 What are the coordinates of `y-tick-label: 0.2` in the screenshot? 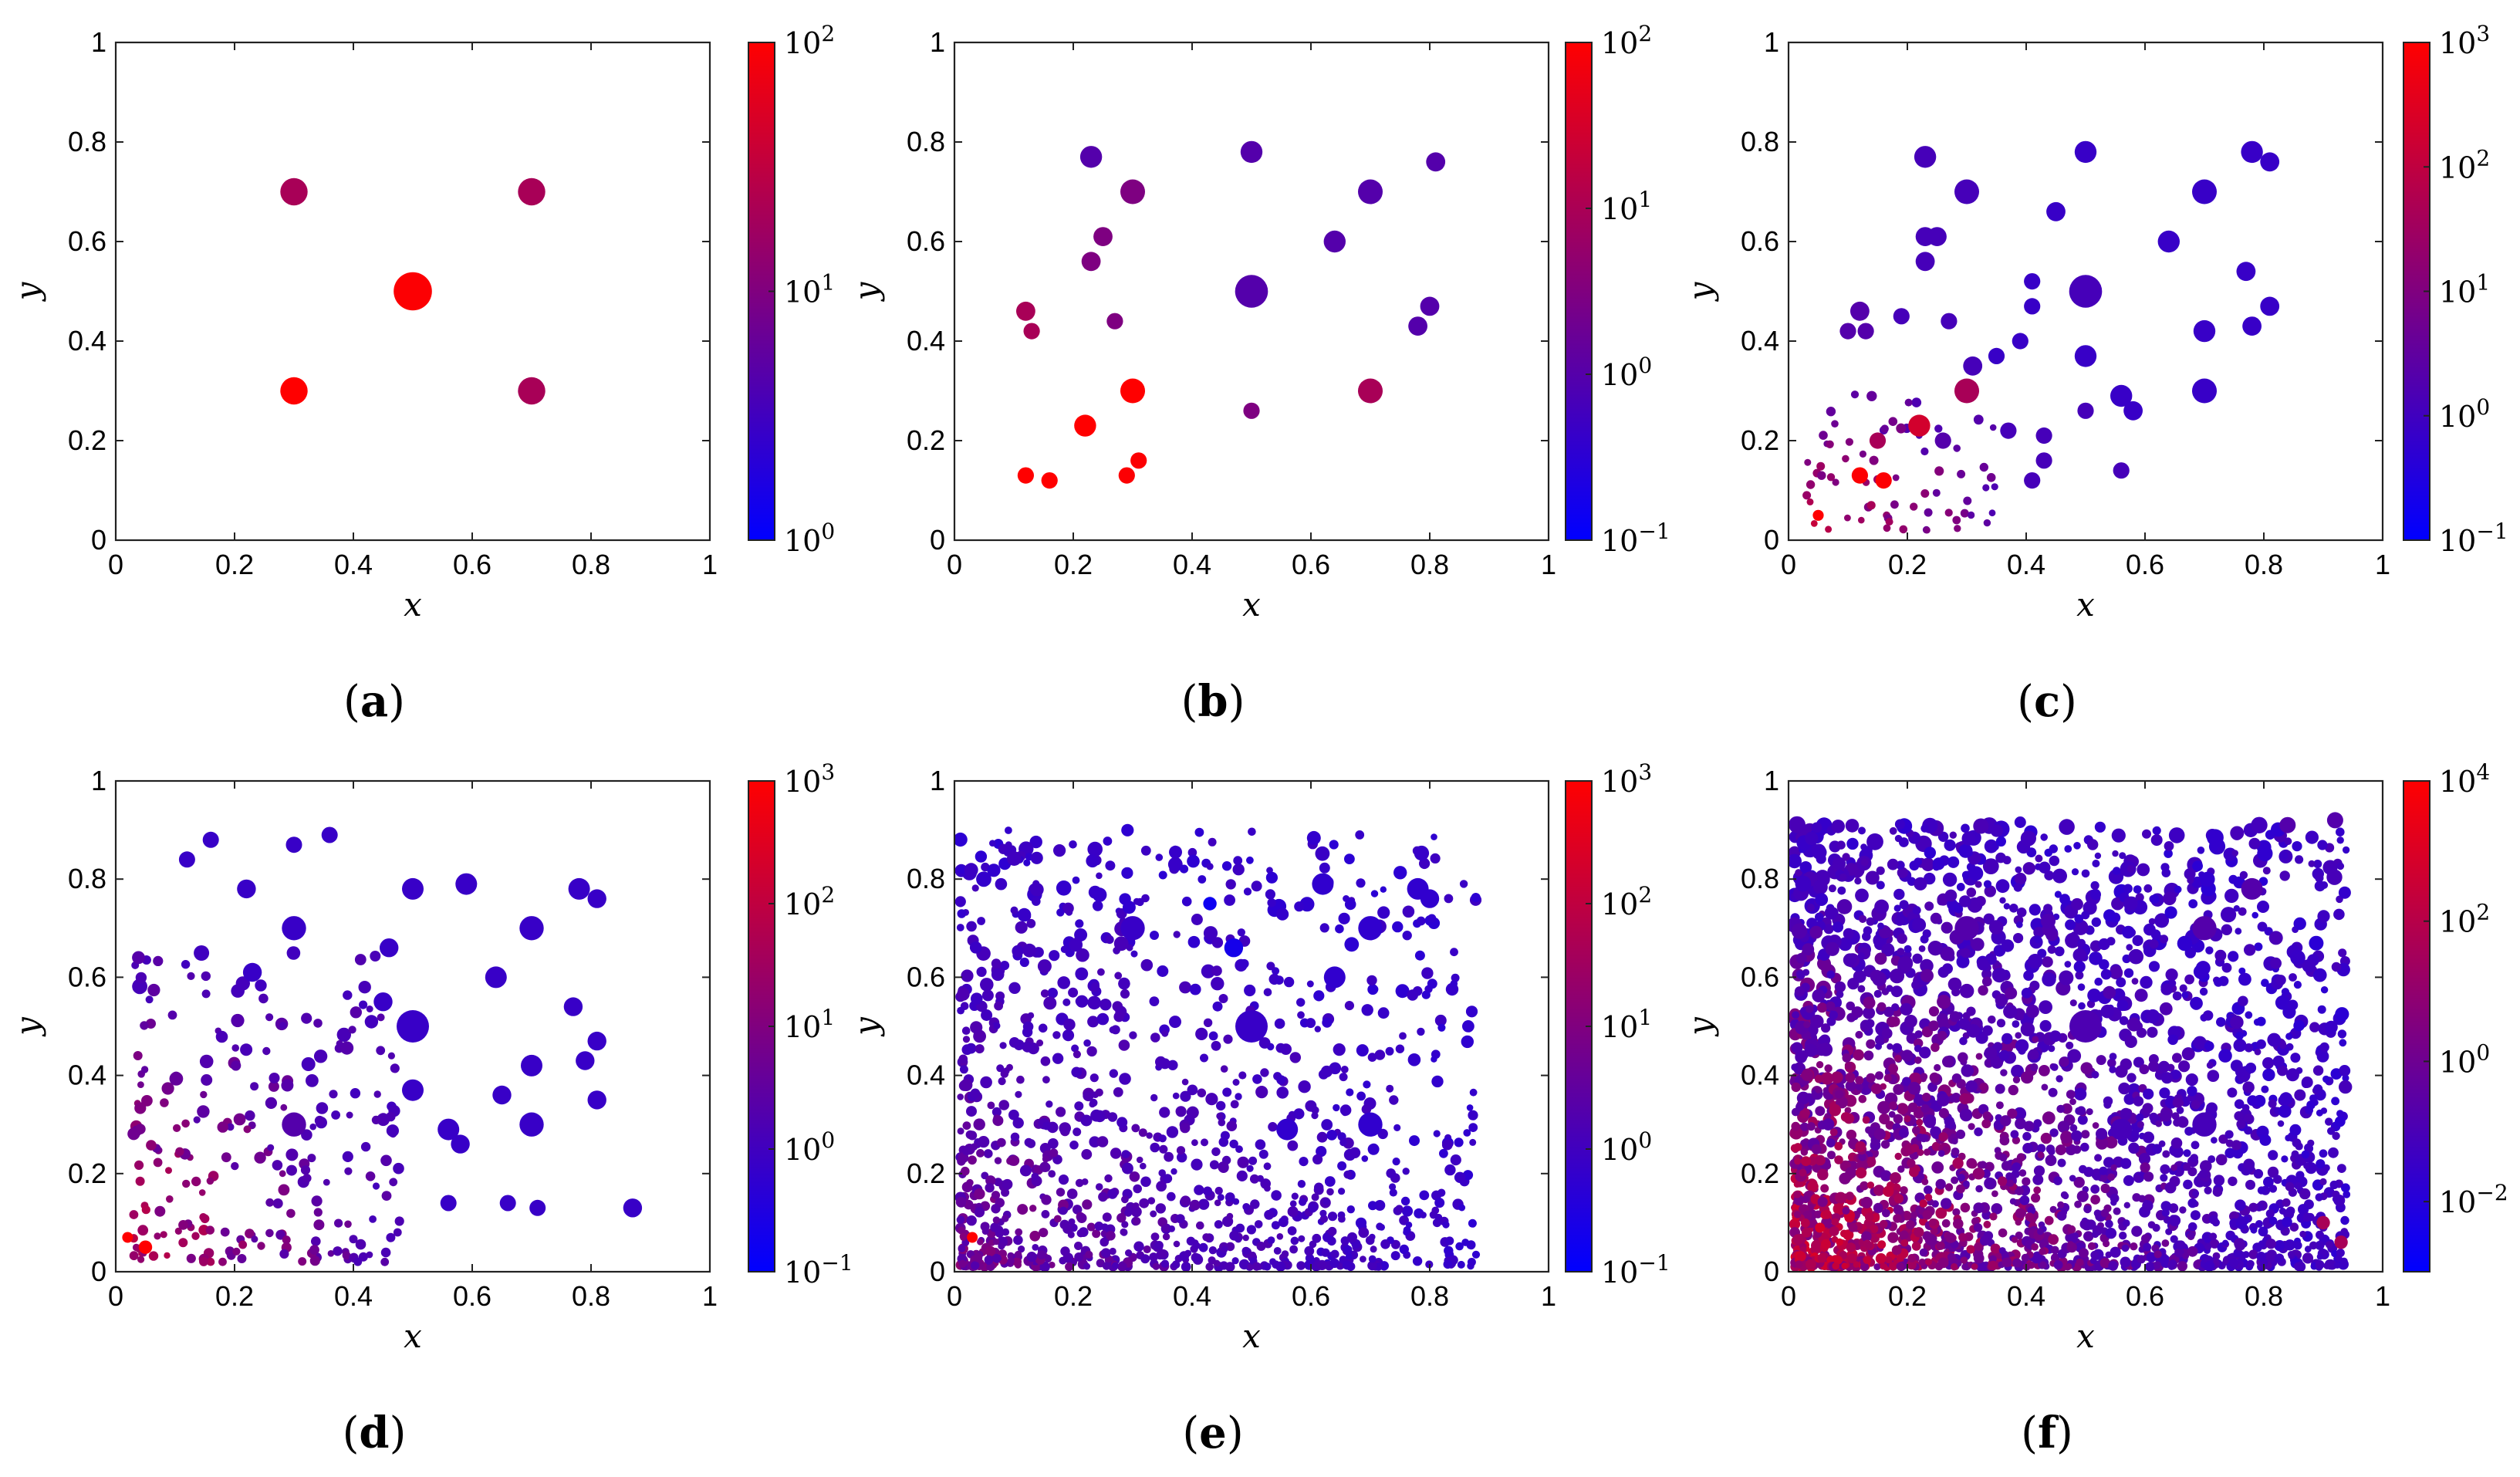 It's located at (1760, 1173).